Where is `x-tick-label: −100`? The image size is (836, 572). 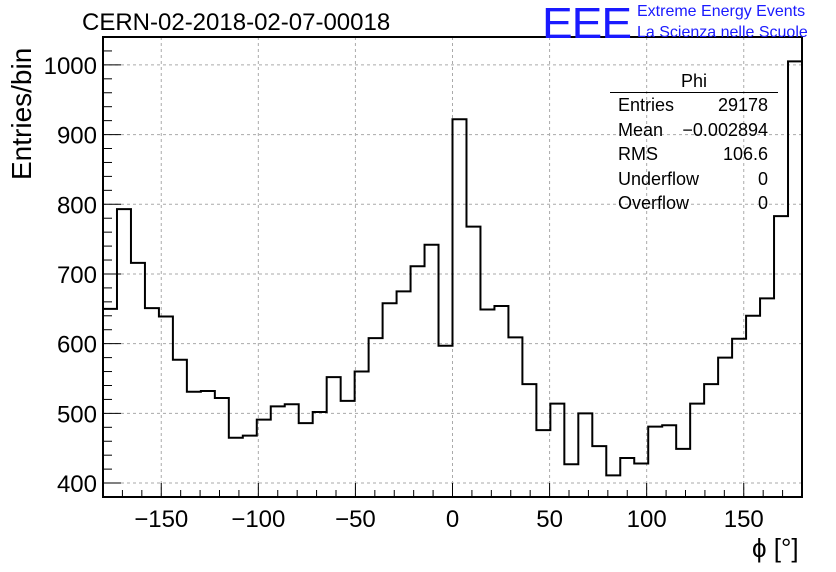 x-tick-label: −100 is located at coordinates (258, 519).